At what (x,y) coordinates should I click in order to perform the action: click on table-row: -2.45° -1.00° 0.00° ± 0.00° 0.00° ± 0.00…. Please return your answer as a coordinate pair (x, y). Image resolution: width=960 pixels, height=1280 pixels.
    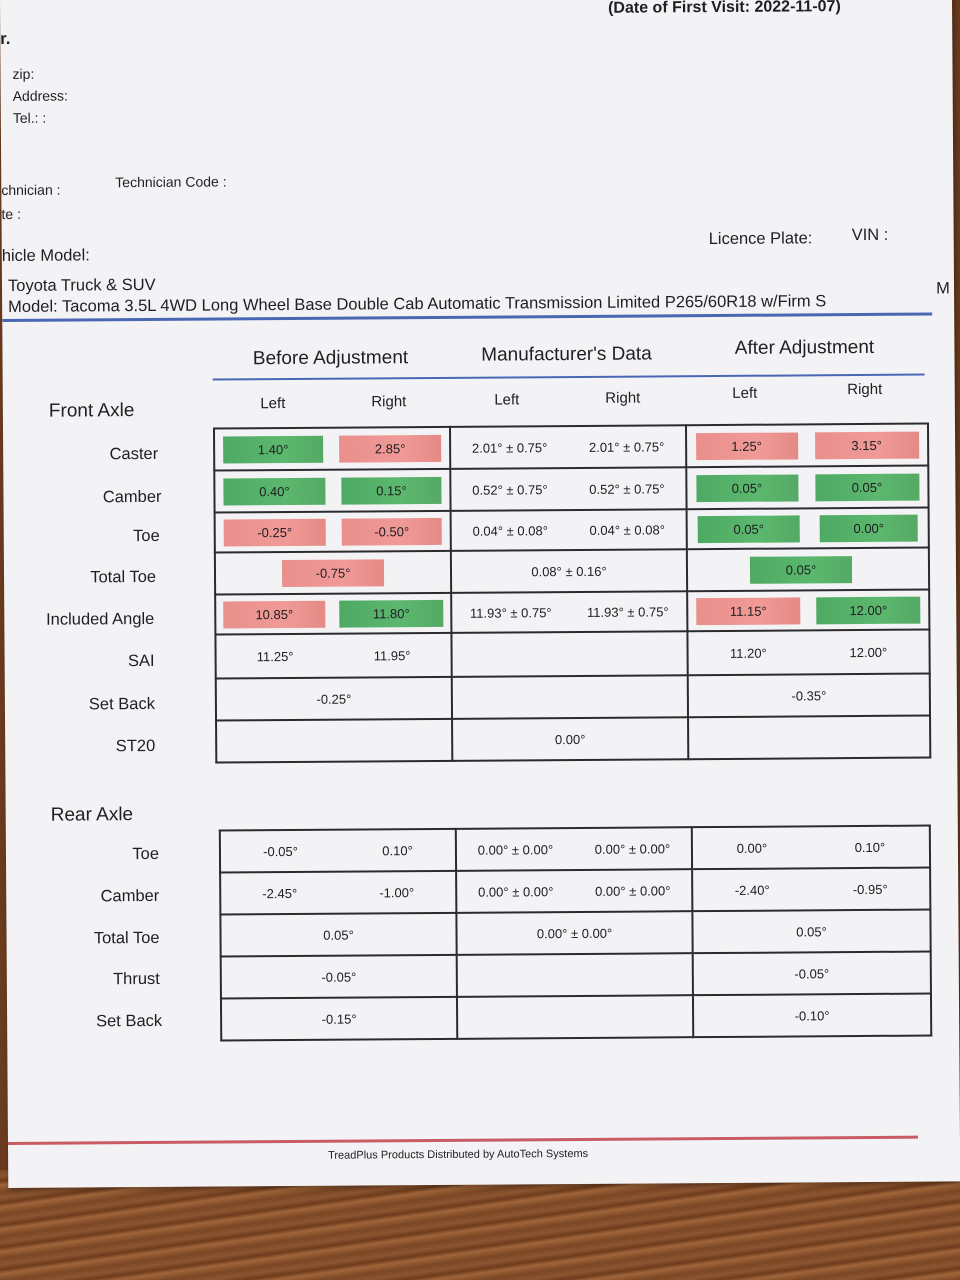
    Looking at the image, I should click on (575, 891).